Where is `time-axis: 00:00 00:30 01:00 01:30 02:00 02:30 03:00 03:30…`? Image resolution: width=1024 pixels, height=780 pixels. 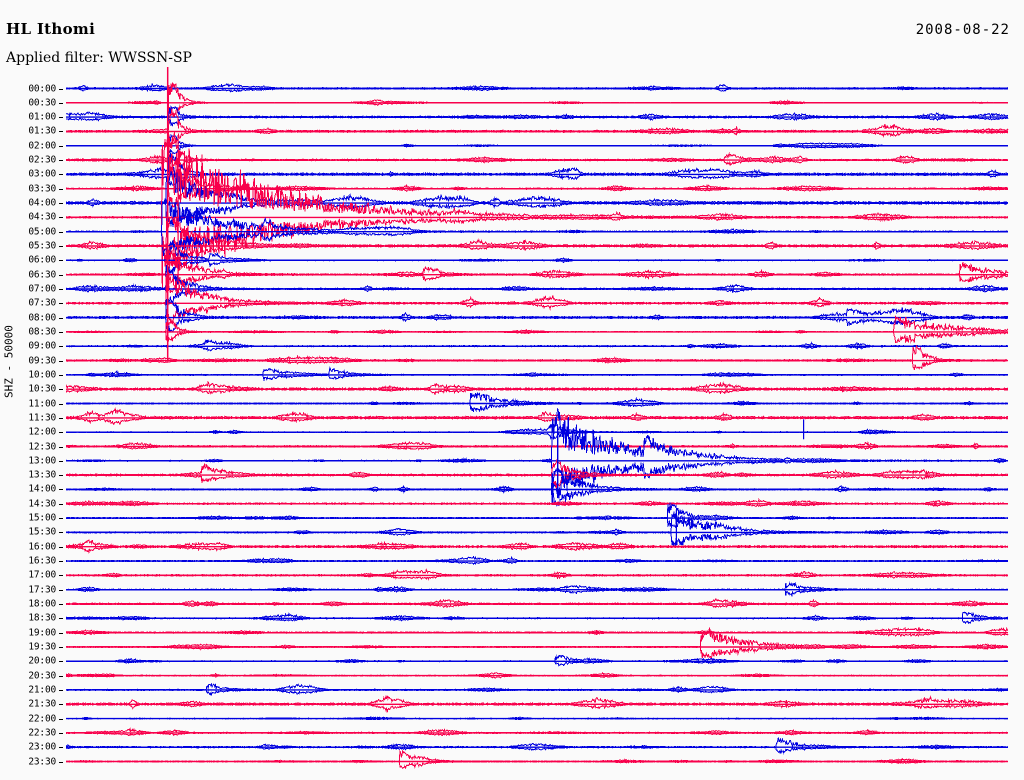 time-axis: 00:00 00:30 01:00 01:30 02:00 02:30 03:00 03:30… is located at coordinates (31, 390).